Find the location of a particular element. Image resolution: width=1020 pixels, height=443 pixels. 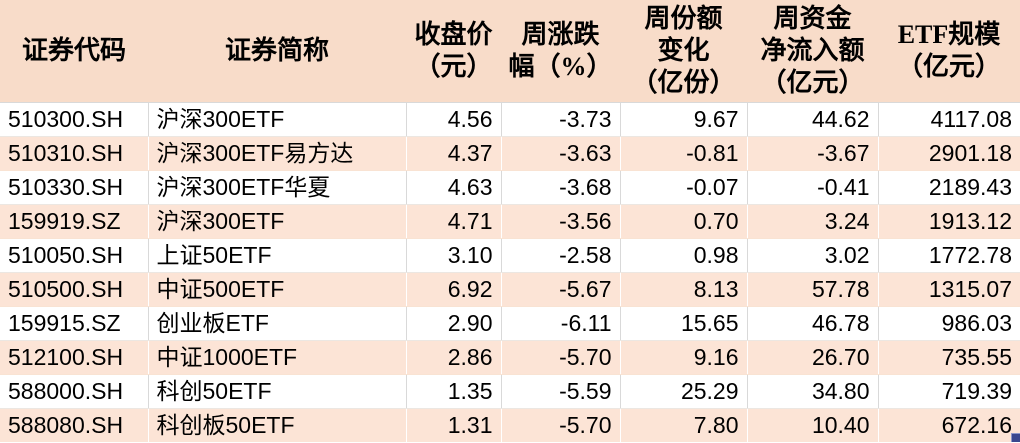

table-row: 510050.SH 上证50ETF 3.10 -2.58 0.98 3.02 1772.78 is located at coordinates (510, 255).